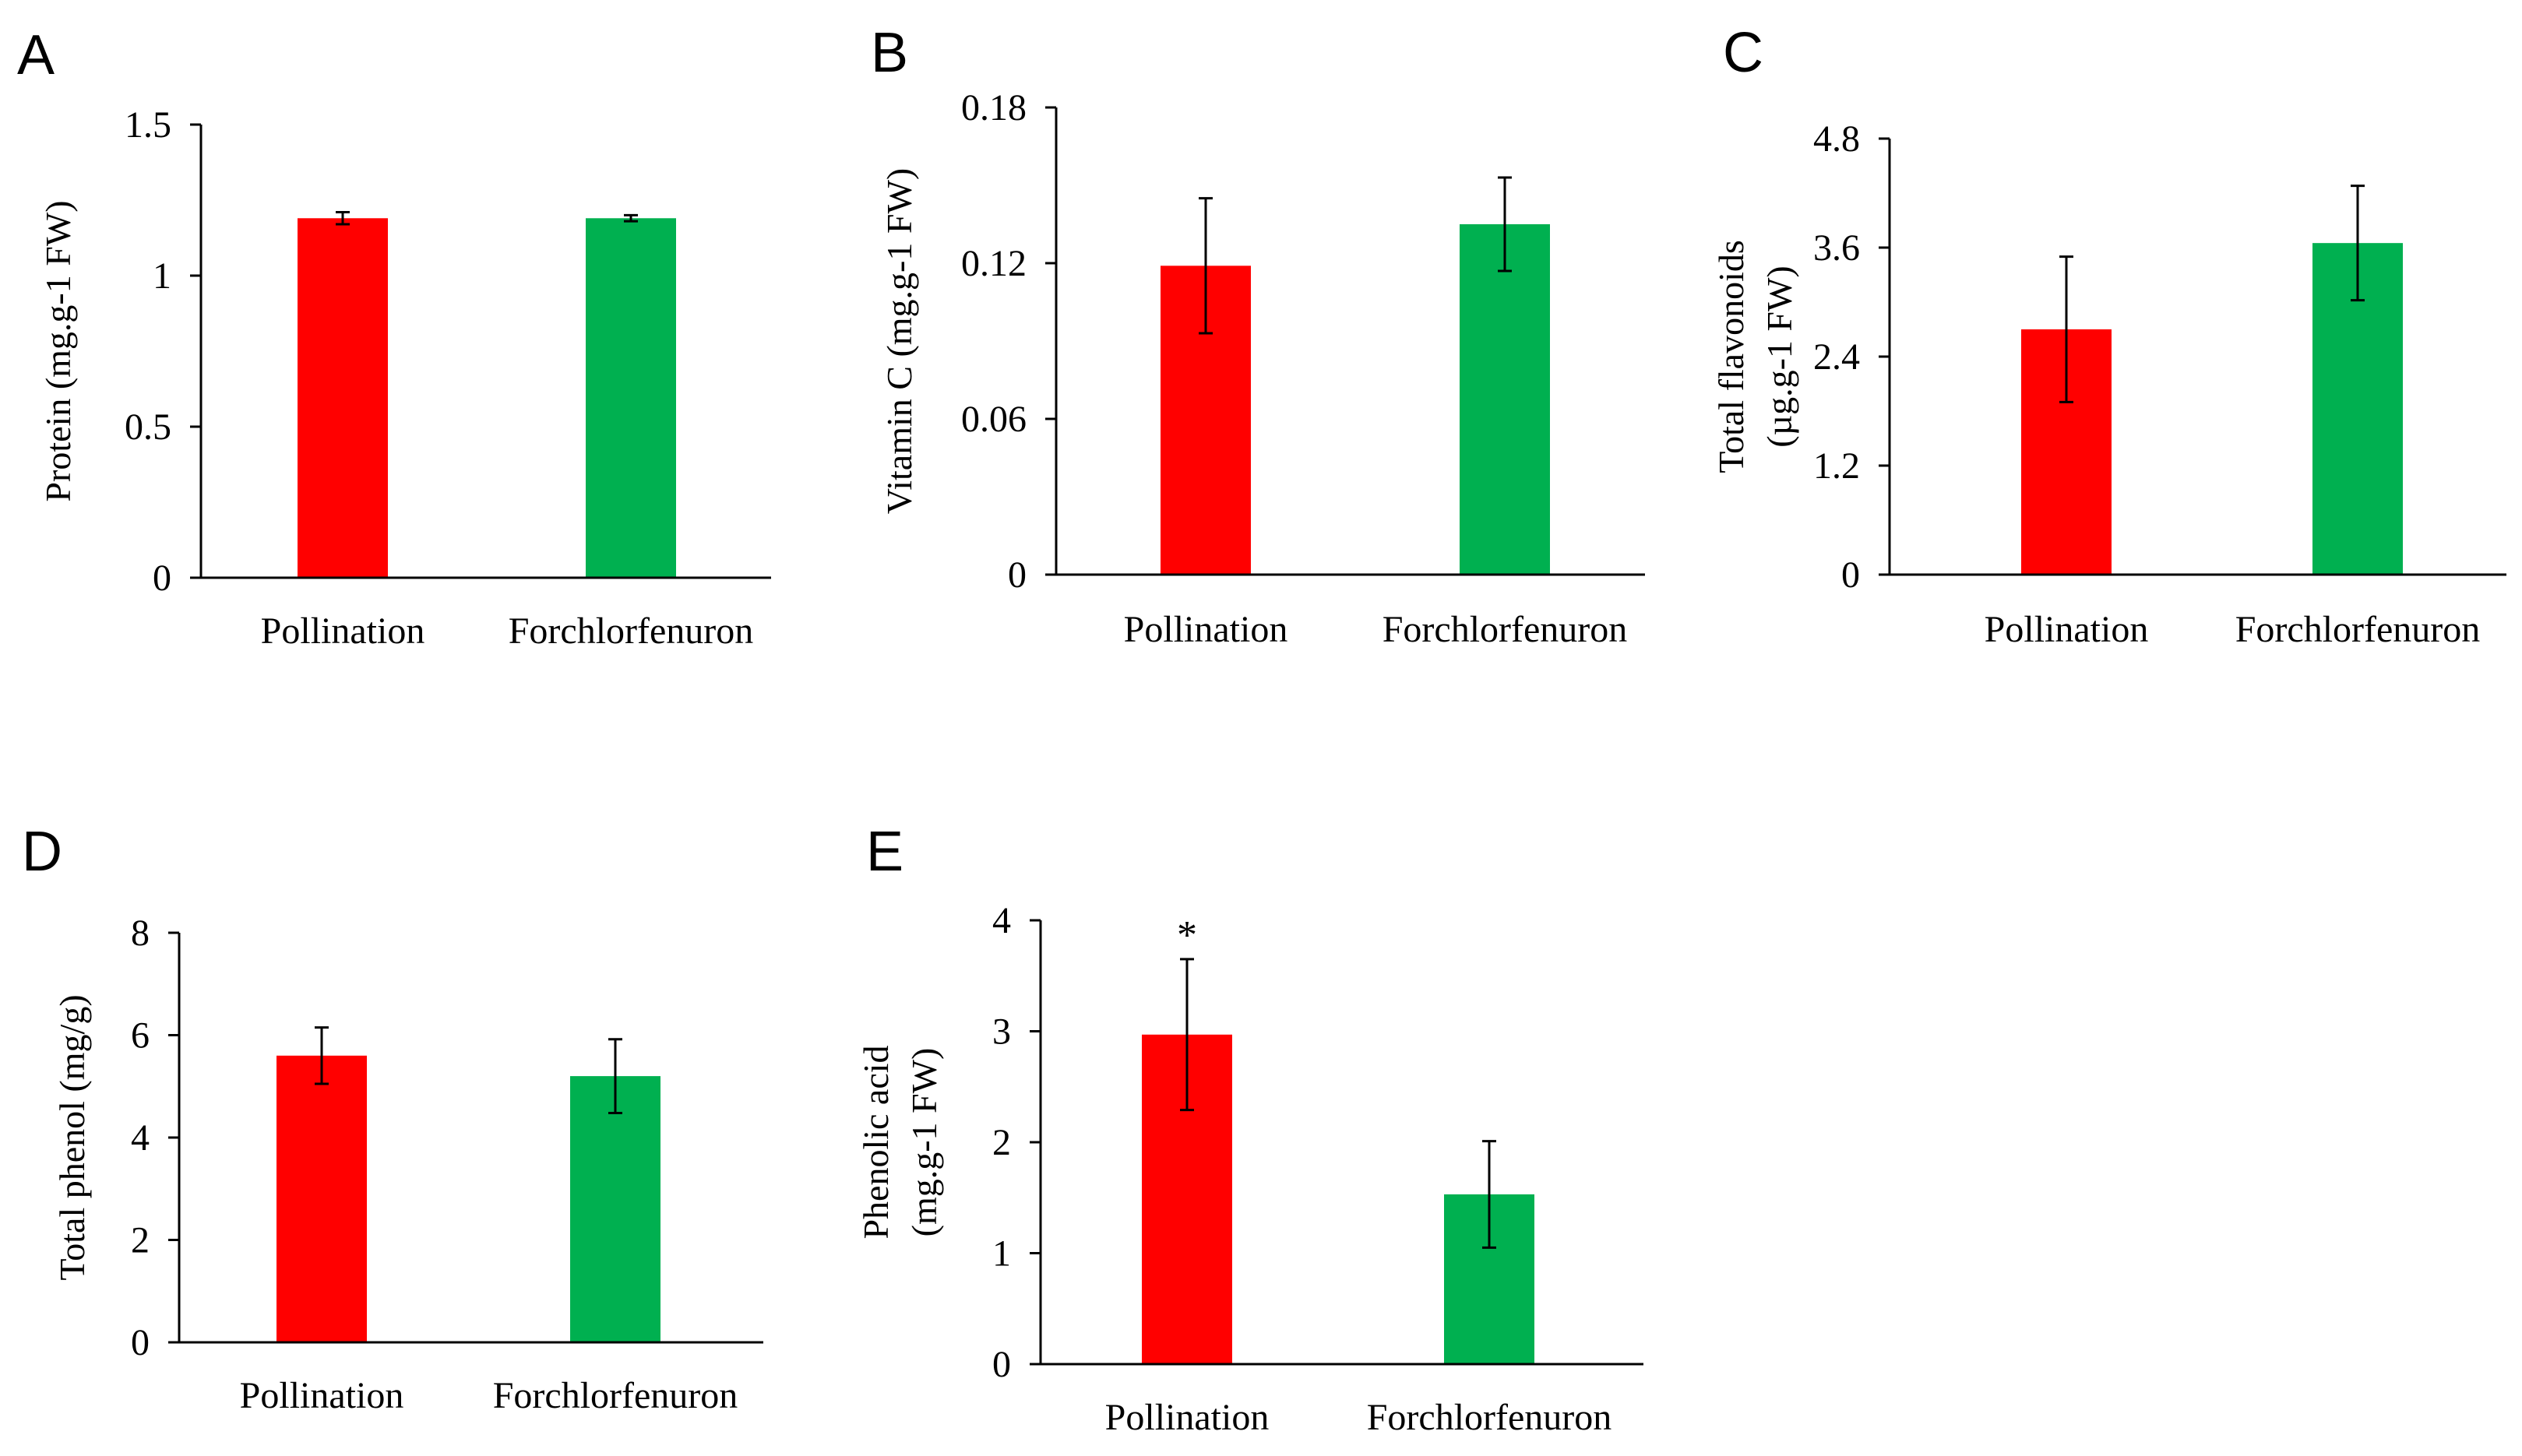 The width and height of the screenshot is (2522, 1456). Describe the element at coordinates (148, 427) in the screenshot. I see `y-tick-label: 0.5` at that location.